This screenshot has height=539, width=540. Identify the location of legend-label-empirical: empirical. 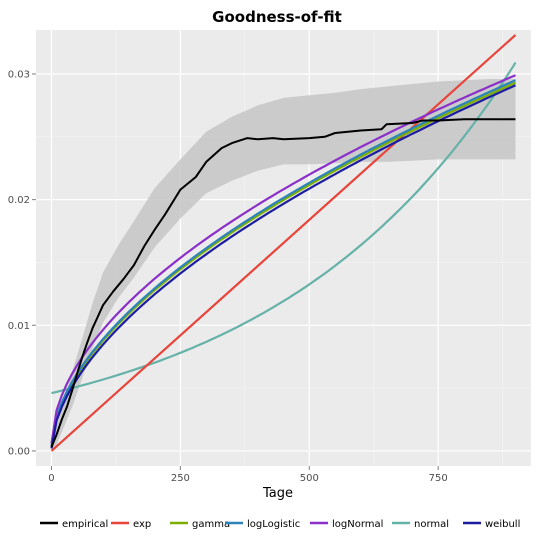
(85, 524).